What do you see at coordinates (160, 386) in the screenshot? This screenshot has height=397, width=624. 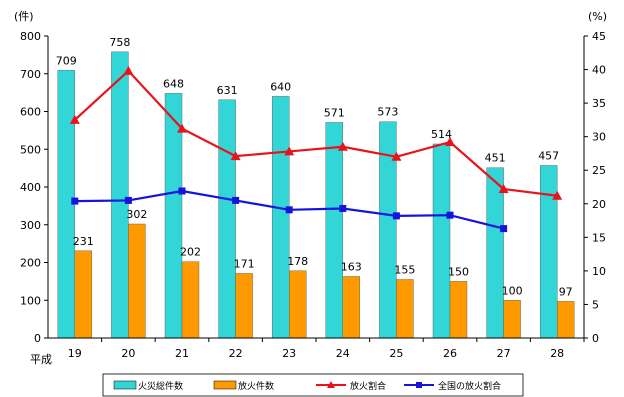 I see `legend-label-total-fires: 火災総件数` at bounding box center [160, 386].